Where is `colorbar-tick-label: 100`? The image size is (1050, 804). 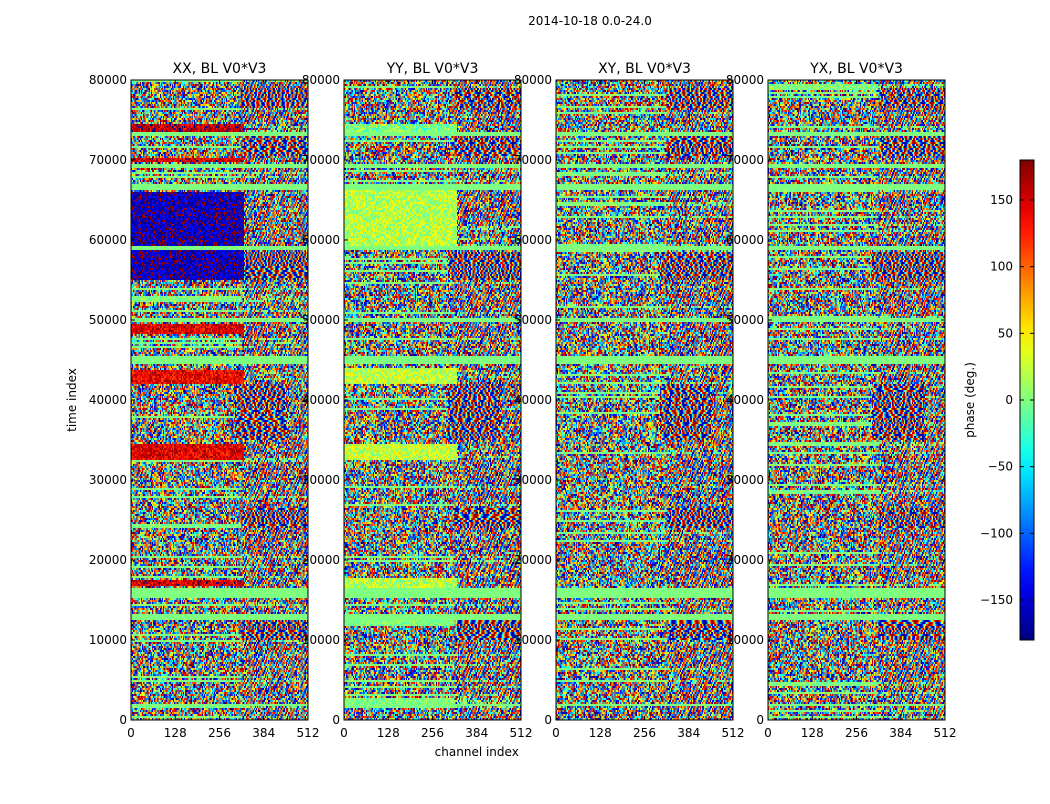
colorbar-tick-label: 100 is located at coordinates (1001, 267).